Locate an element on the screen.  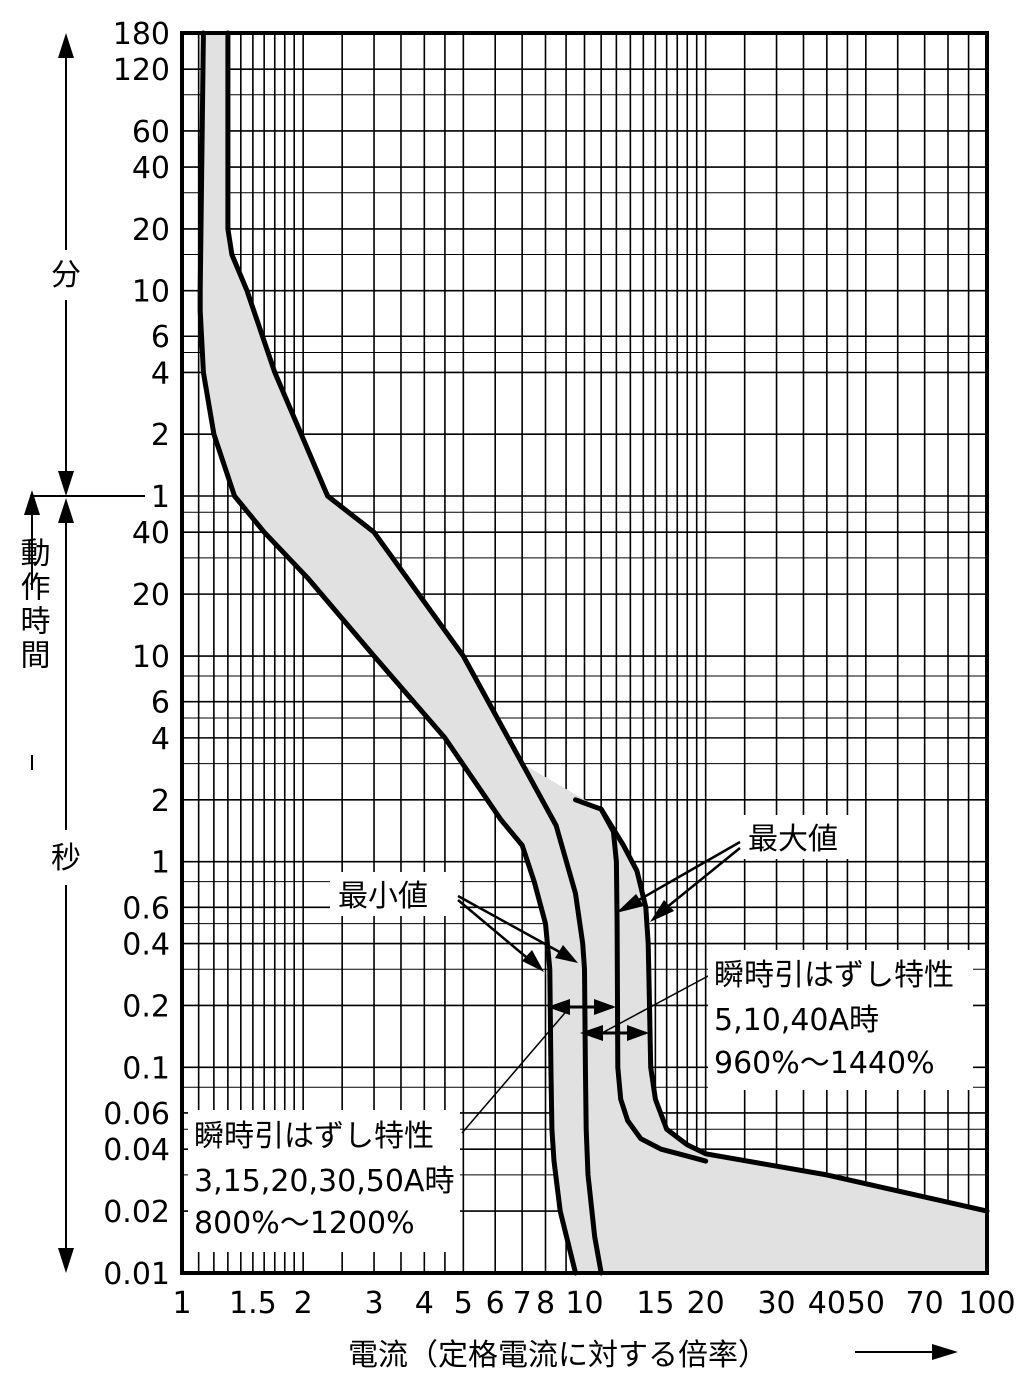
max-arrow-1-line is located at coordinates (685, 873).